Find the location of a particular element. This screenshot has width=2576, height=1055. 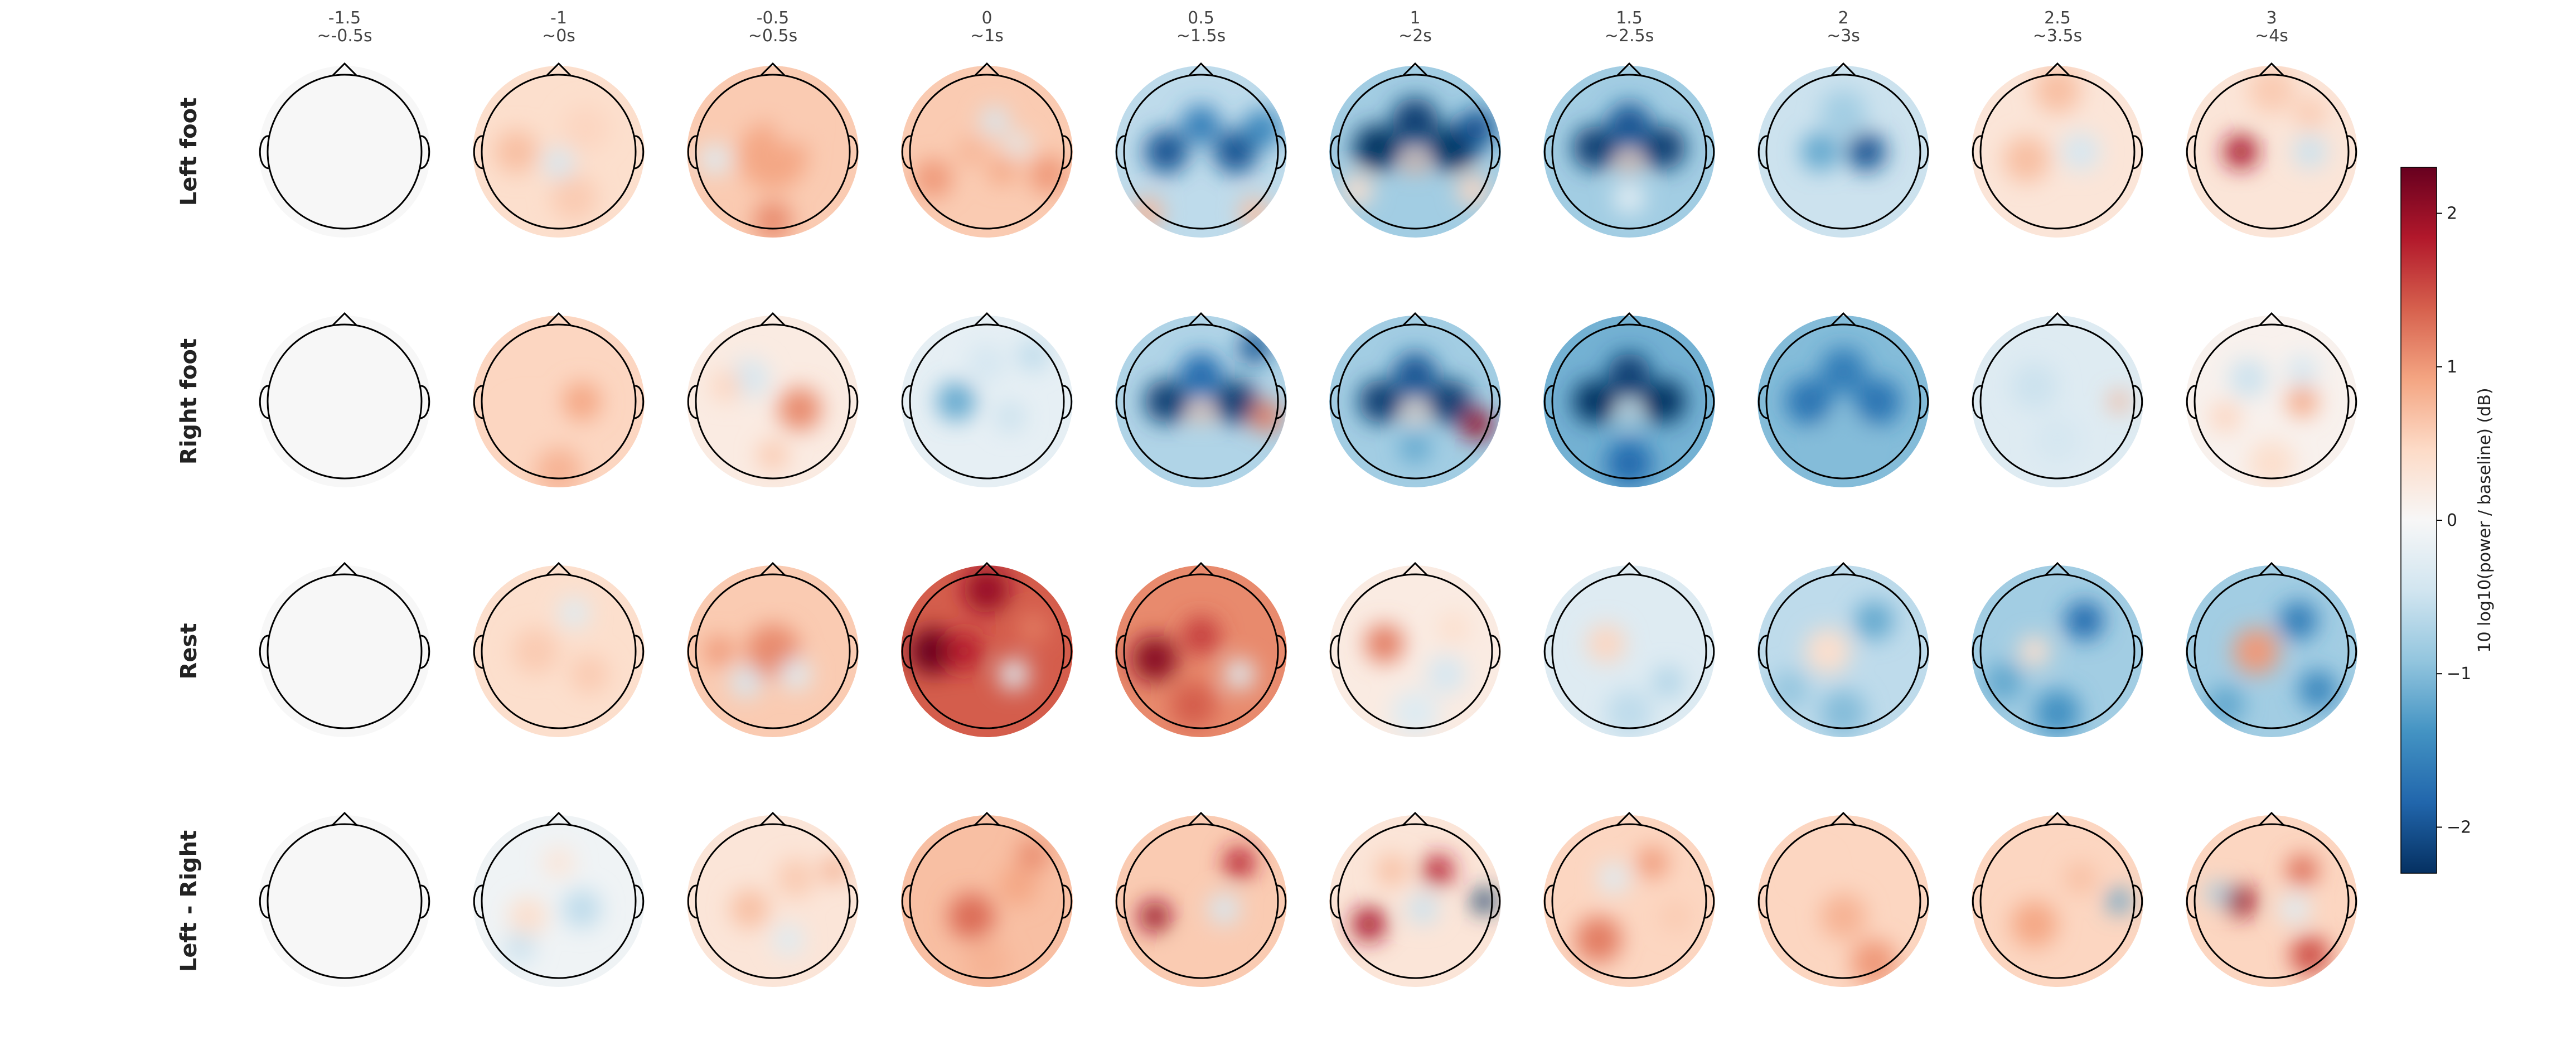

colorbar-gradient is located at coordinates (2418, 521).